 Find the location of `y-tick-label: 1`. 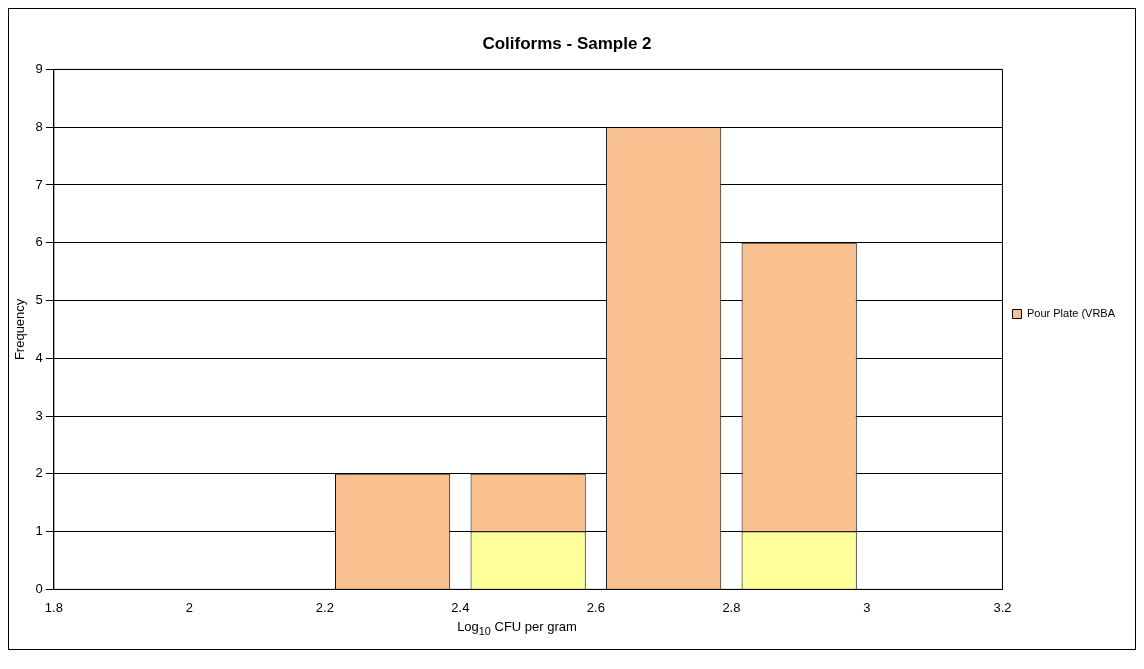

y-tick-label: 1 is located at coordinates (39, 531).